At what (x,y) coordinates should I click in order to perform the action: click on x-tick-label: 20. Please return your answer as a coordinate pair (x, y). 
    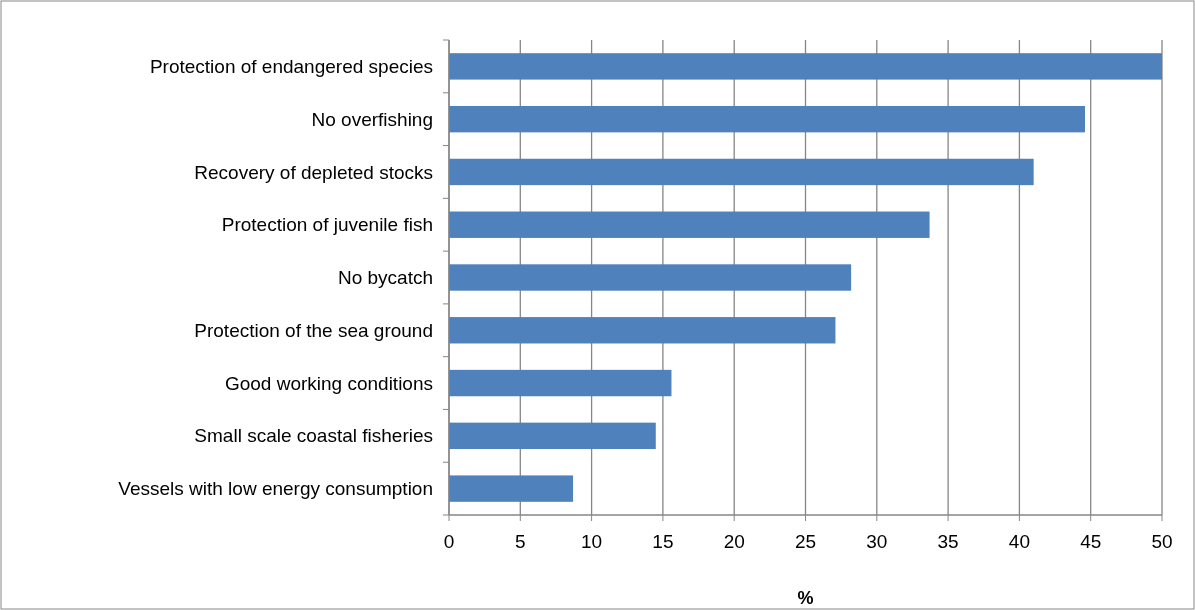
    Looking at the image, I should click on (734, 541).